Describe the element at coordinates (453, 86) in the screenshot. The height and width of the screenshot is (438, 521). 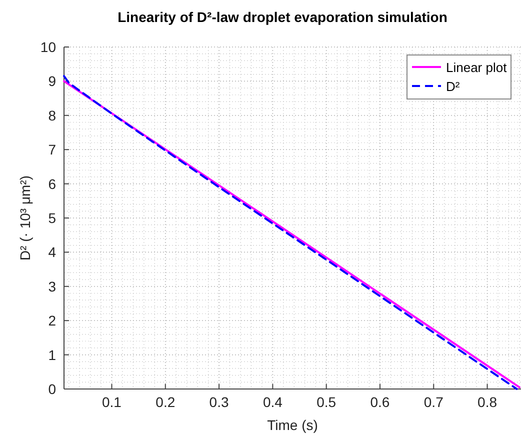
I see `legend-label: D²` at that location.